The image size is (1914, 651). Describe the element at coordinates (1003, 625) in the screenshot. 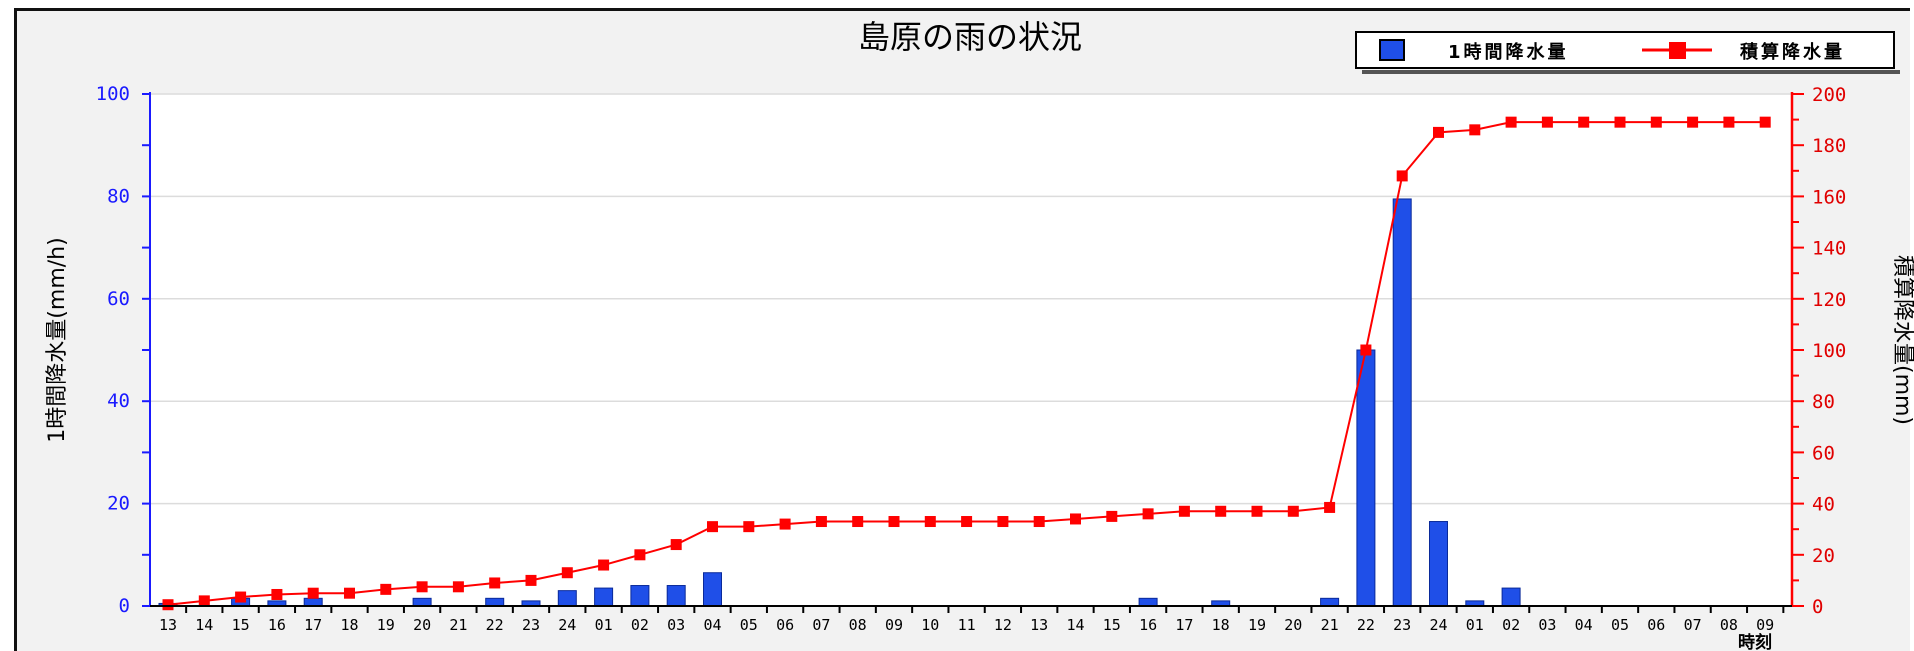

I see `x-tick-label: 12` at that location.